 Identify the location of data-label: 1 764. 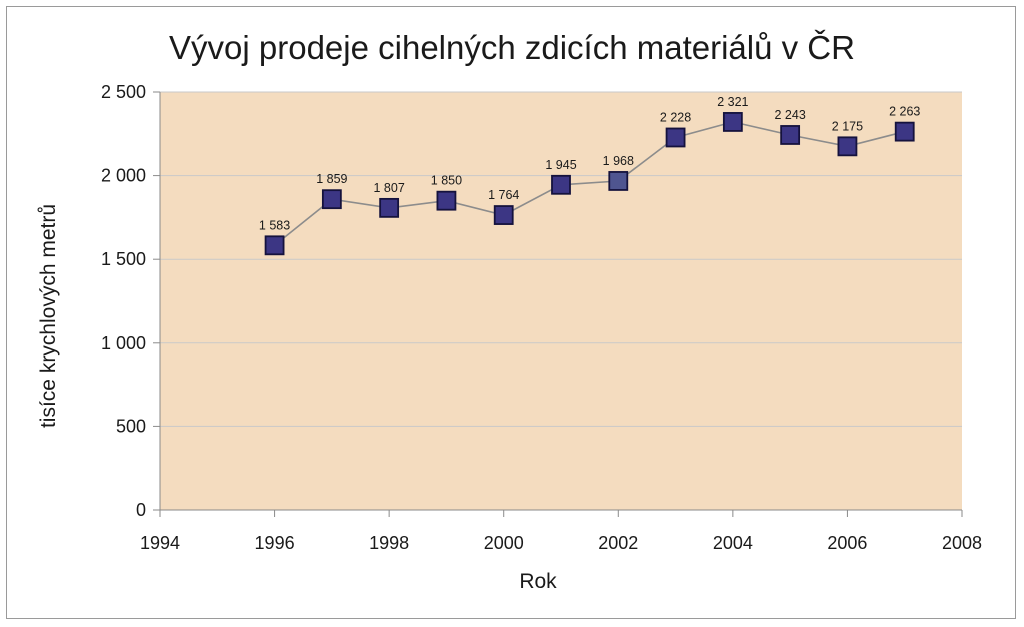
(503, 195).